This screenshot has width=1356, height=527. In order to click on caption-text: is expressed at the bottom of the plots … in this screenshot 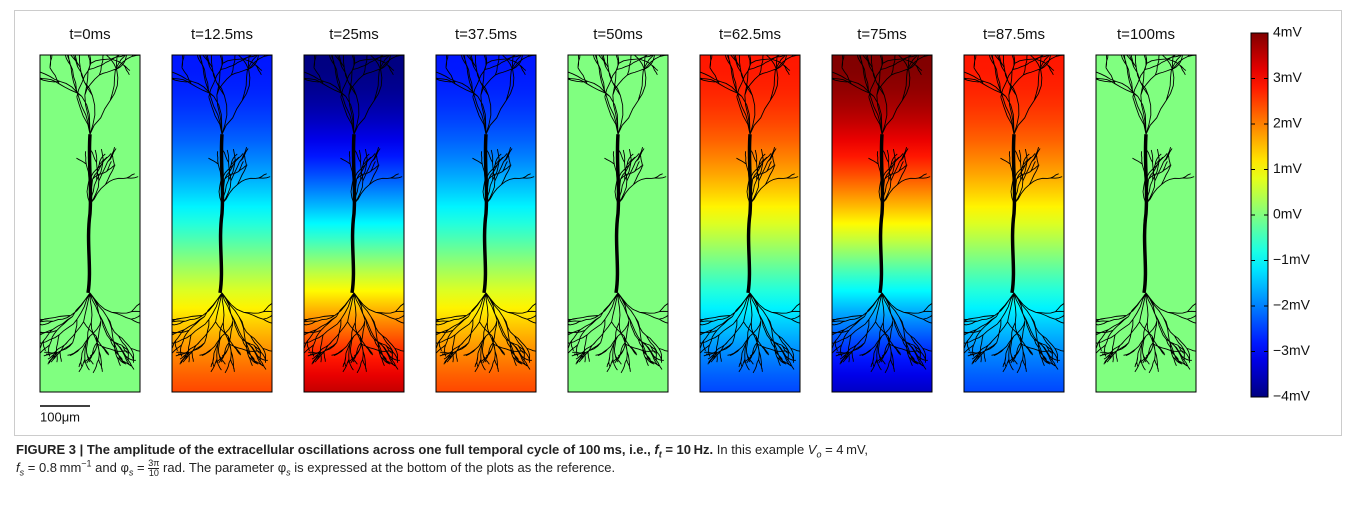, I will do `click(453, 467)`.